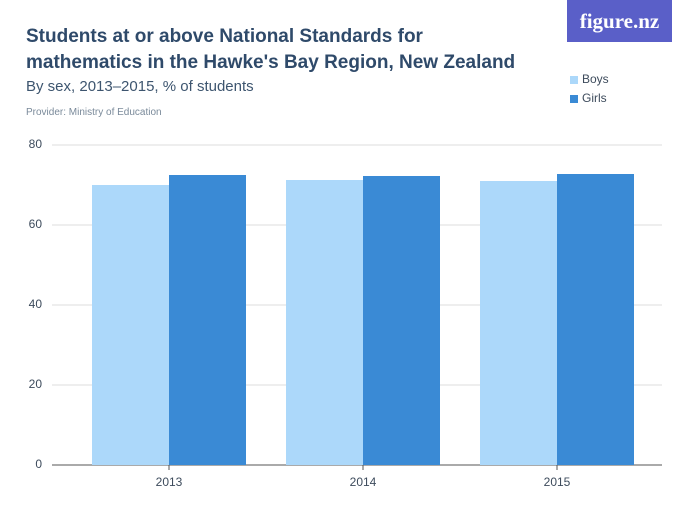 This screenshot has height=525, width=700. Describe the element at coordinates (36, 144) in the screenshot. I see `y-tick-label: 80` at that location.